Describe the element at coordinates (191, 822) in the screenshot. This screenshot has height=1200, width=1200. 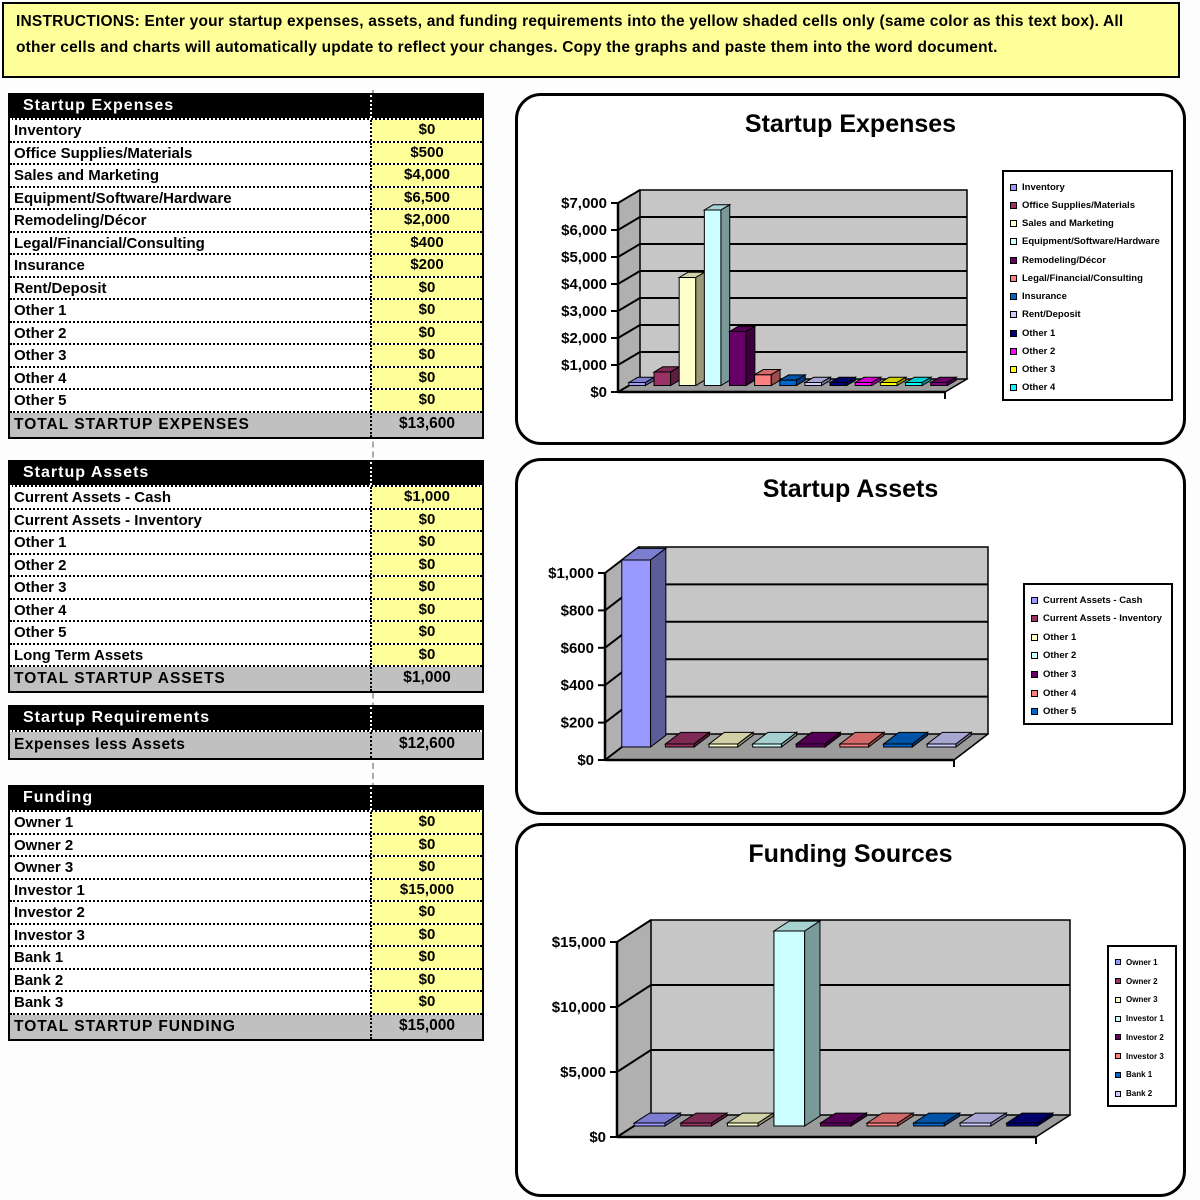
I see `row-label: Owner 1` at that location.